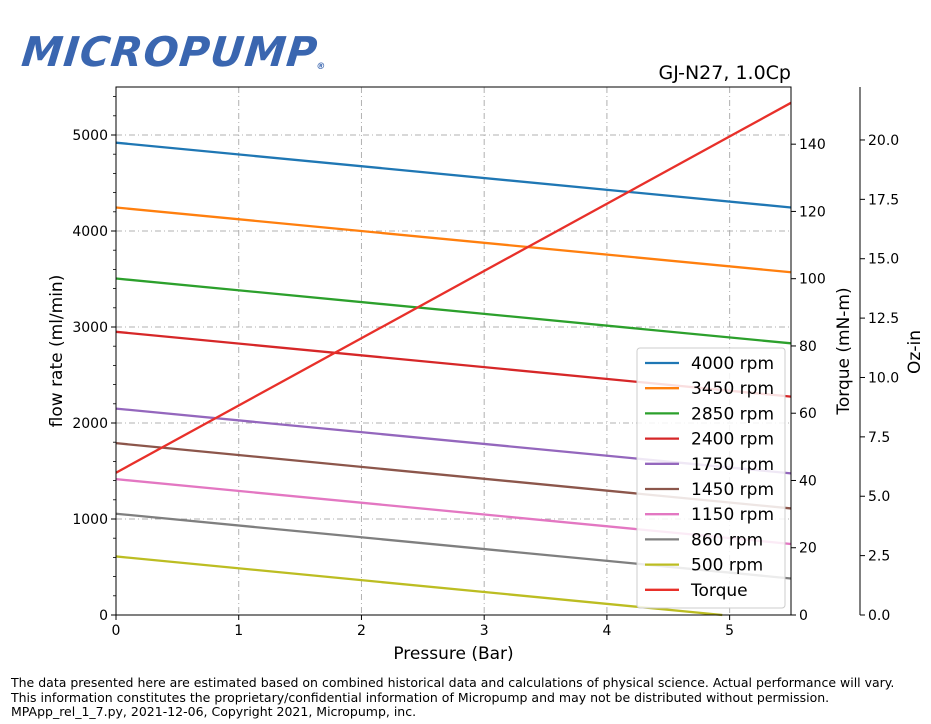 The height and width of the screenshot is (724, 931). What do you see at coordinates (883, 378) in the screenshot?
I see `y-right2-tick-label-4: 10.0` at bounding box center [883, 378].